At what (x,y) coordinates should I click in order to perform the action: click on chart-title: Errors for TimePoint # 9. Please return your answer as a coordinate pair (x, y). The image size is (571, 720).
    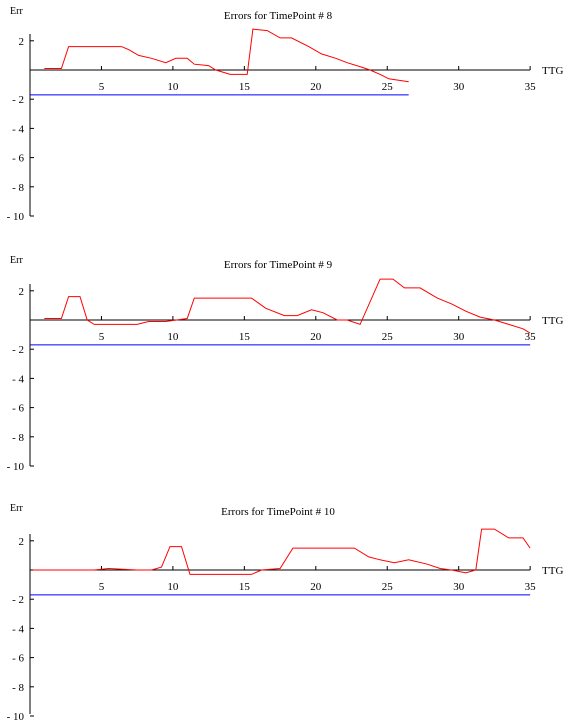
    Looking at the image, I should click on (278, 265).